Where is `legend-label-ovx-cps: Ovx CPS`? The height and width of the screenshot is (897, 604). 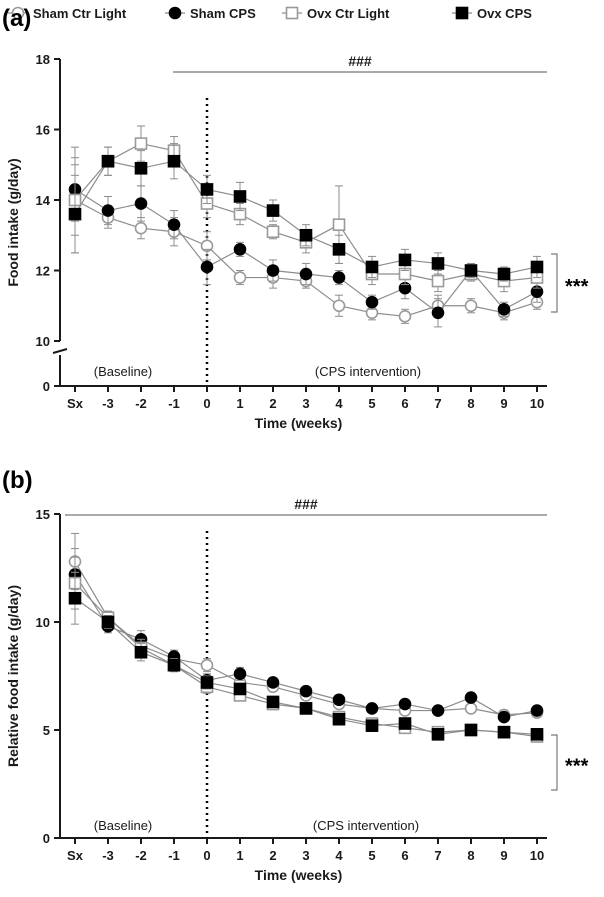 legend-label-ovx-cps: Ovx CPS is located at coordinates (504, 13).